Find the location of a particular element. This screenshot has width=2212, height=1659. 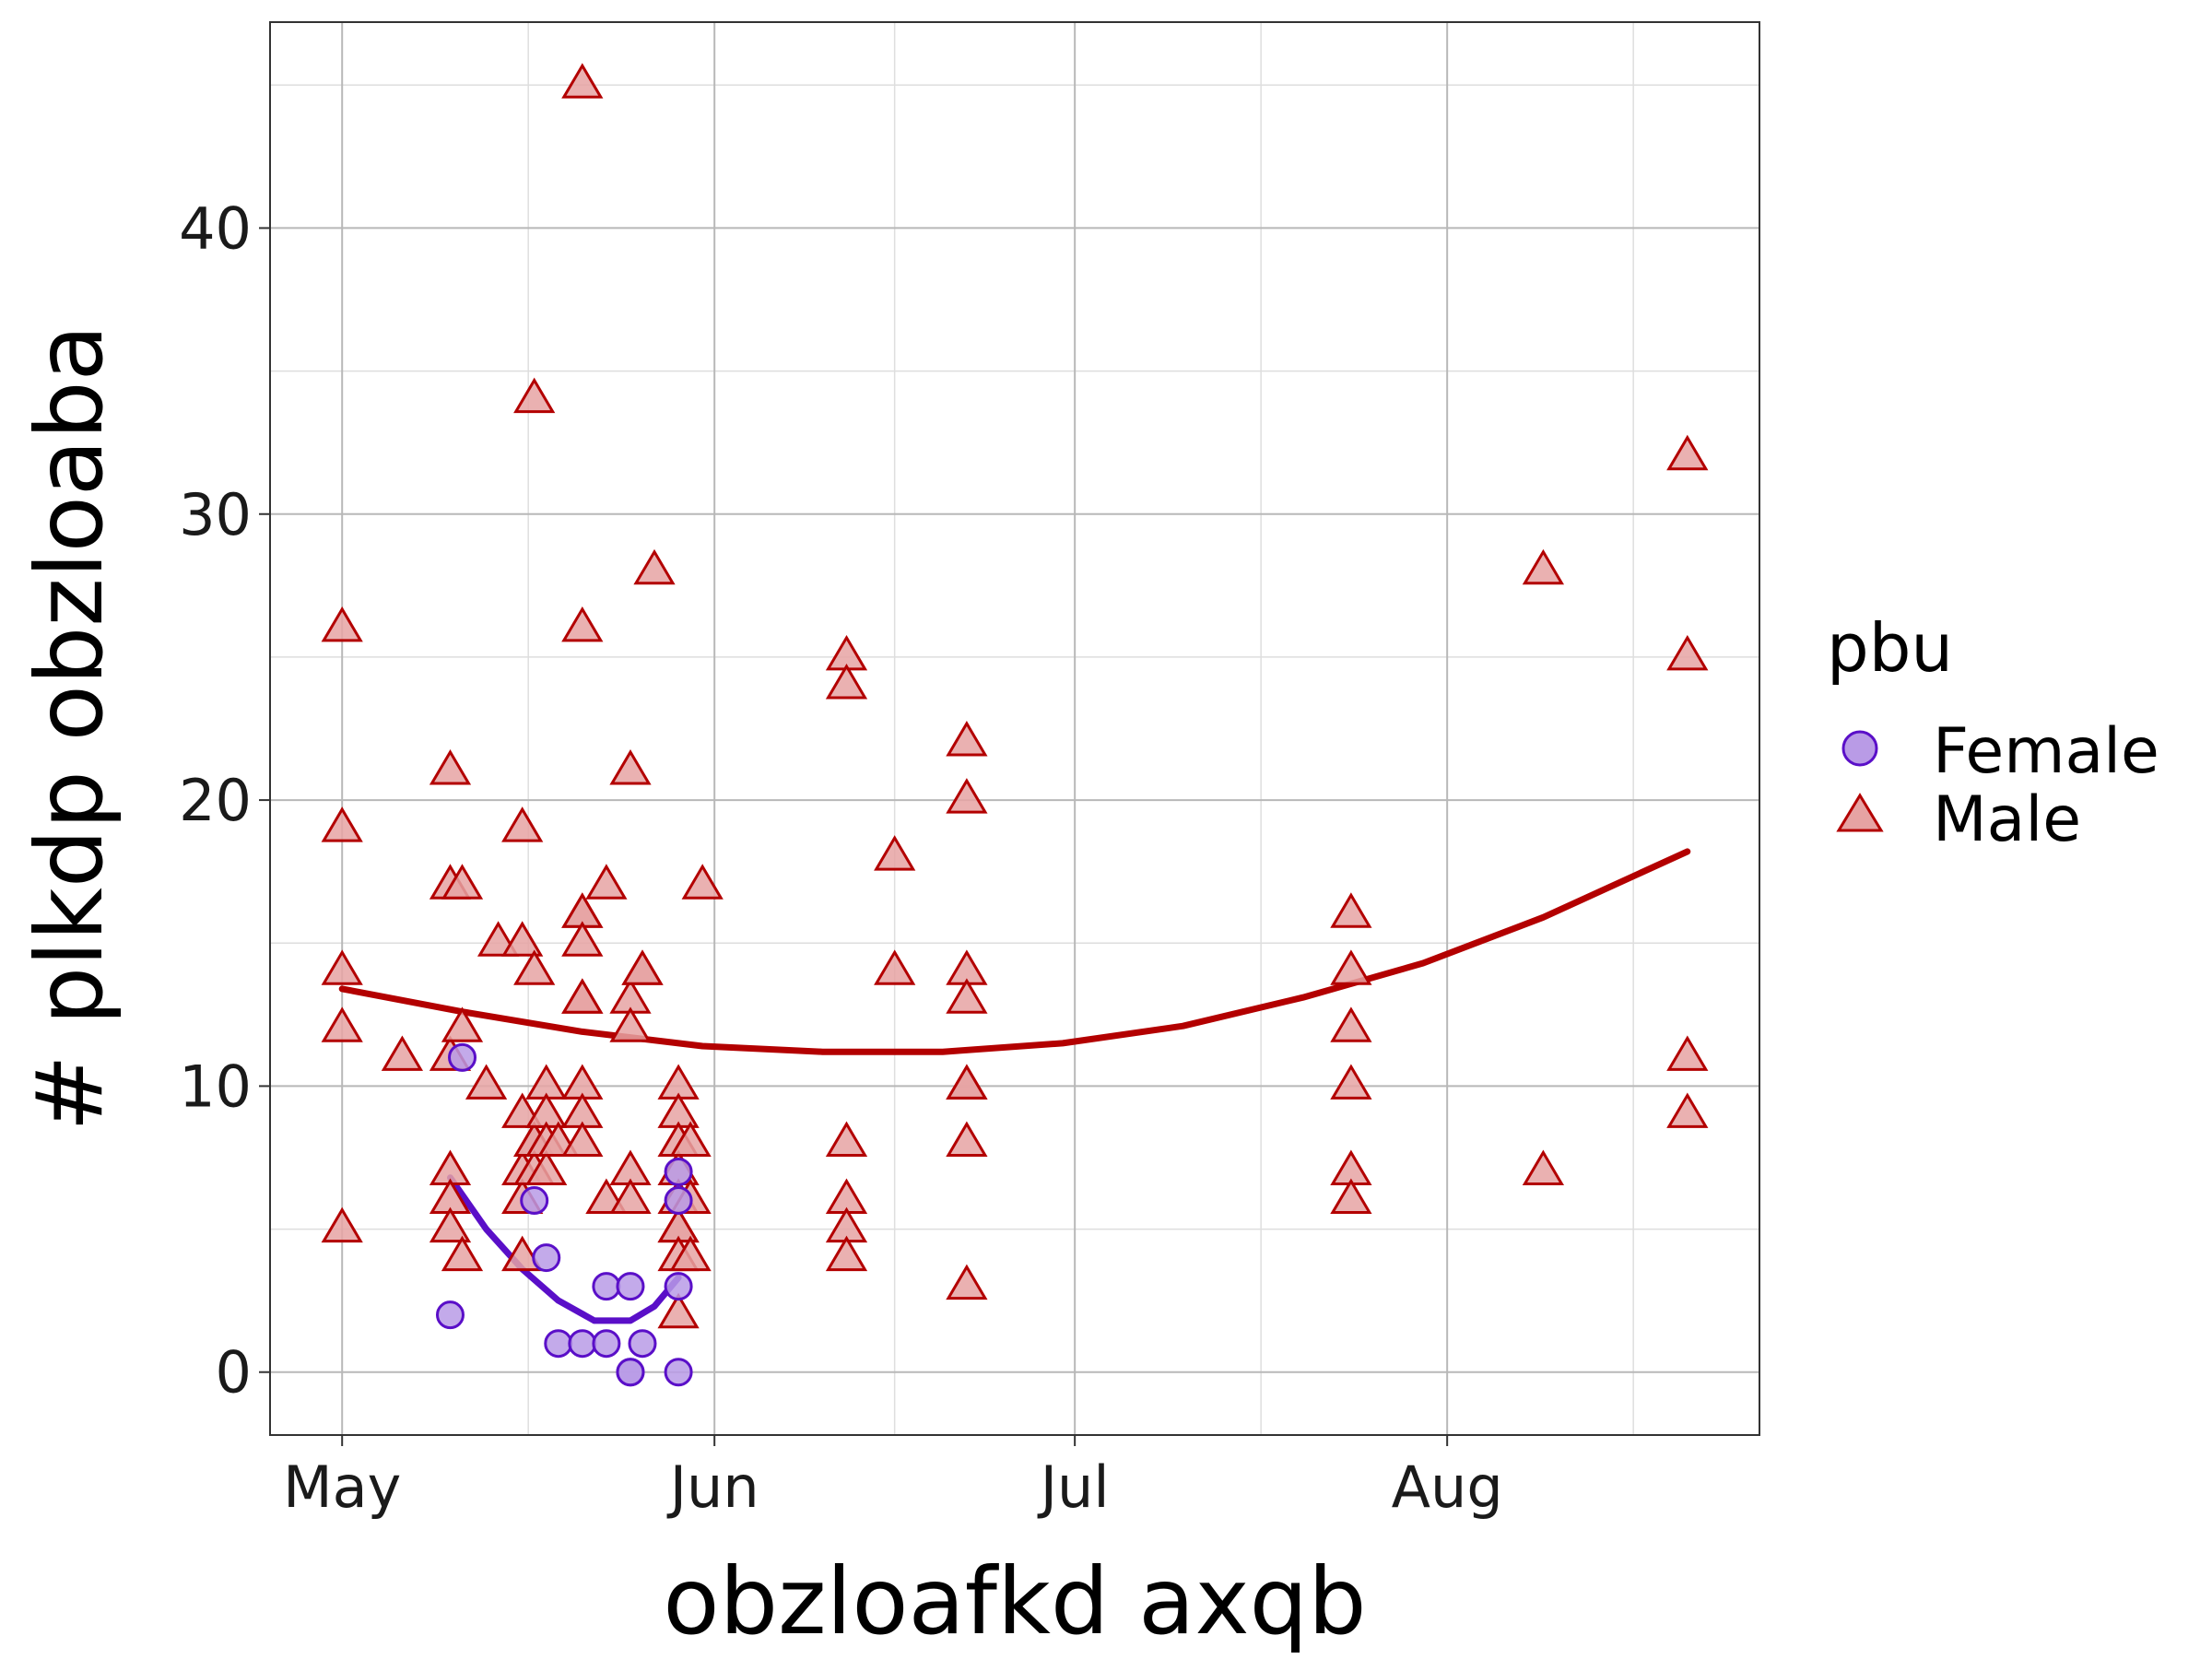

x-tick-label: Aug is located at coordinates (1447, 1487).